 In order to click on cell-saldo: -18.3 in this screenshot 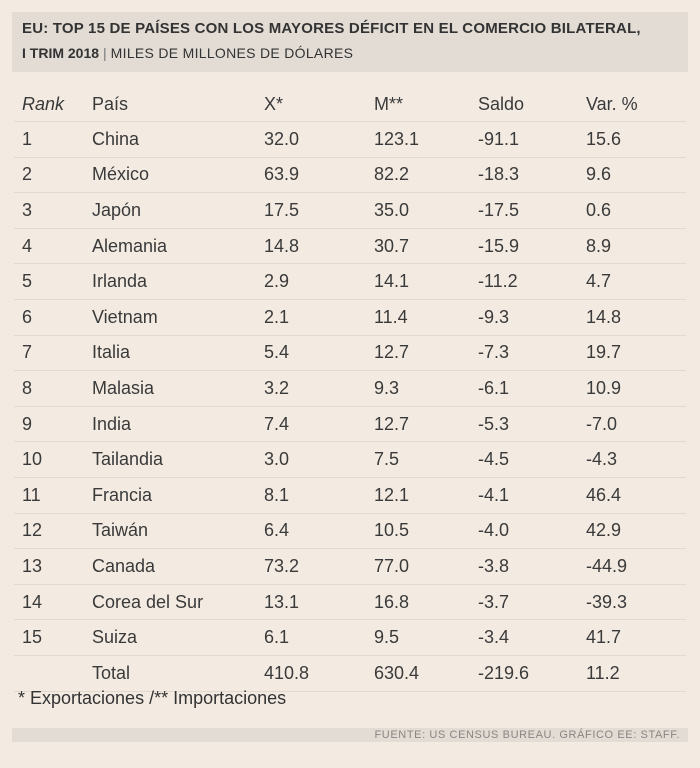, I will do `click(532, 175)`.